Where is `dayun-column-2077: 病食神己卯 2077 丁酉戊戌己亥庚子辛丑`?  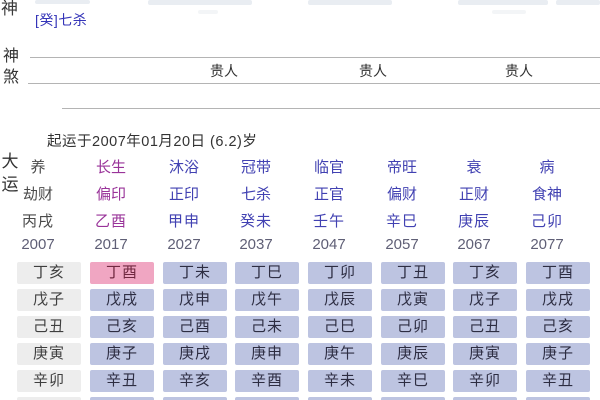 dayun-column-2077: 病食神己卯 2077 丁酉戊戌己亥庚子辛丑 is located at coordinates (552, 278).